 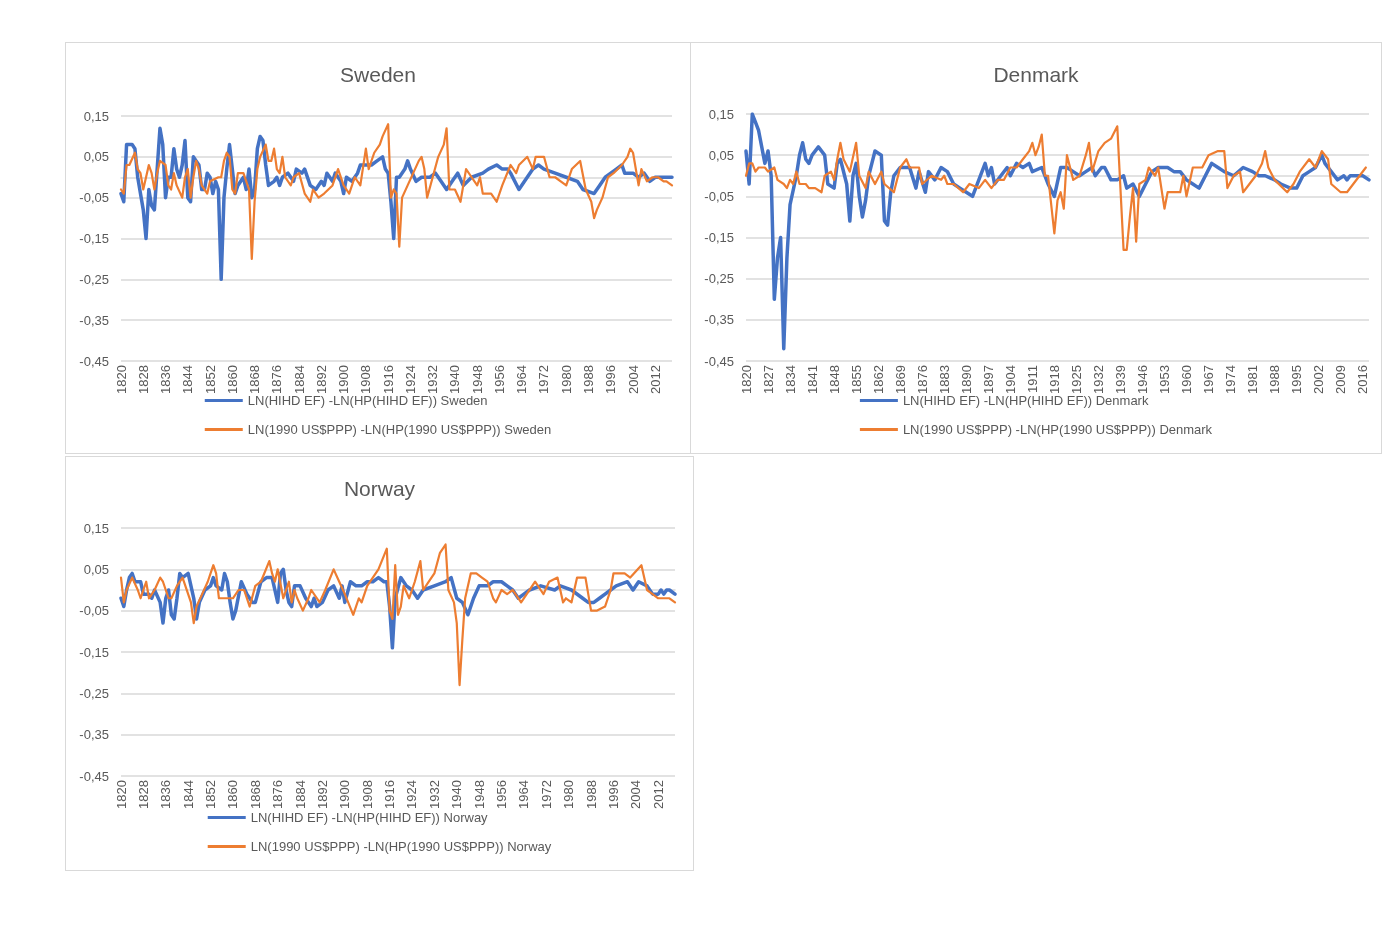 I want to click on x-tick-label: 1953, so click(x=1164, y=379).